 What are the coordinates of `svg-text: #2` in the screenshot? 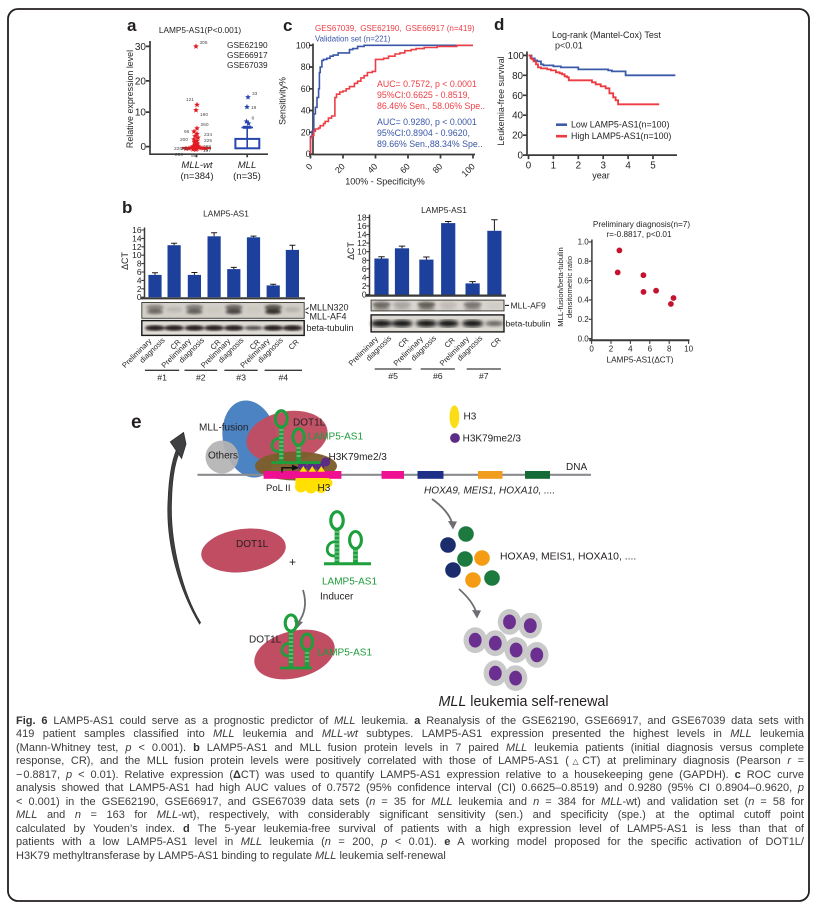 It's located at (201, 378).